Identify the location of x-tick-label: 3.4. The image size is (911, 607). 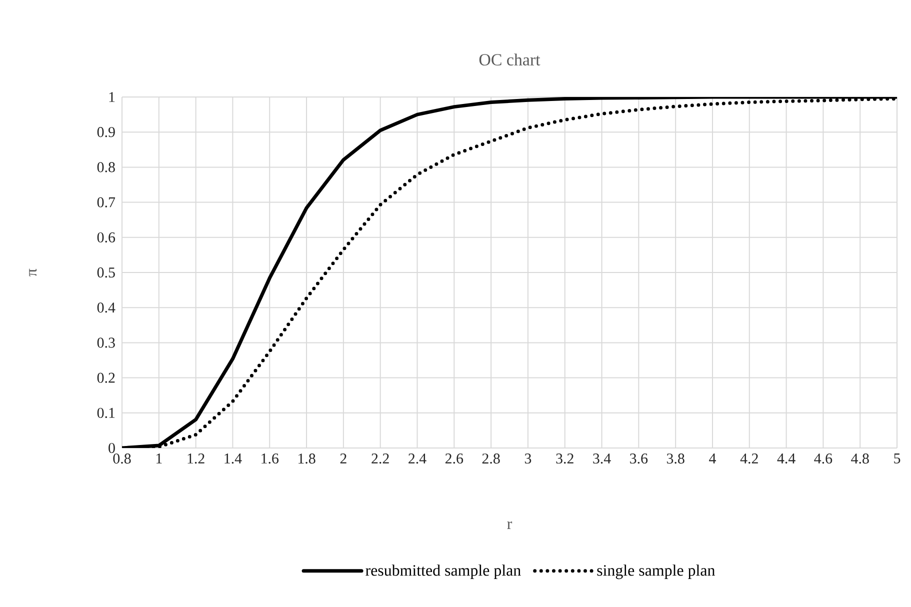
(602, 459).